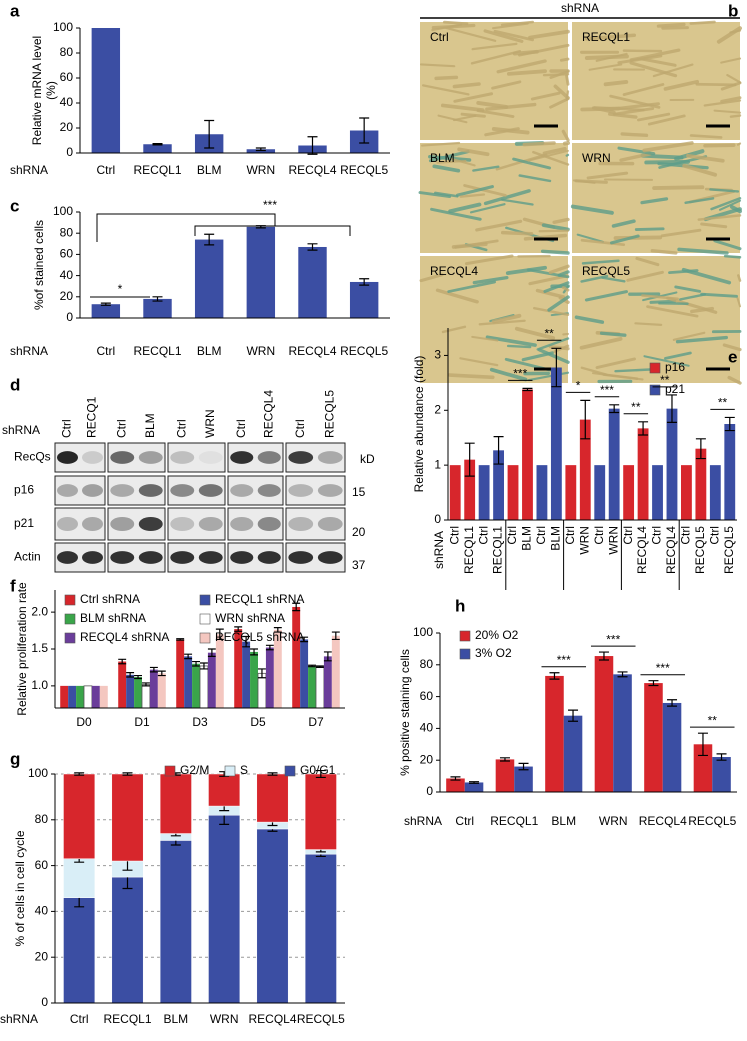 Image resolution: width=747 pixels, height=1041 pixels. I want to click on lane-label: Ctrl, so click(300, 428).